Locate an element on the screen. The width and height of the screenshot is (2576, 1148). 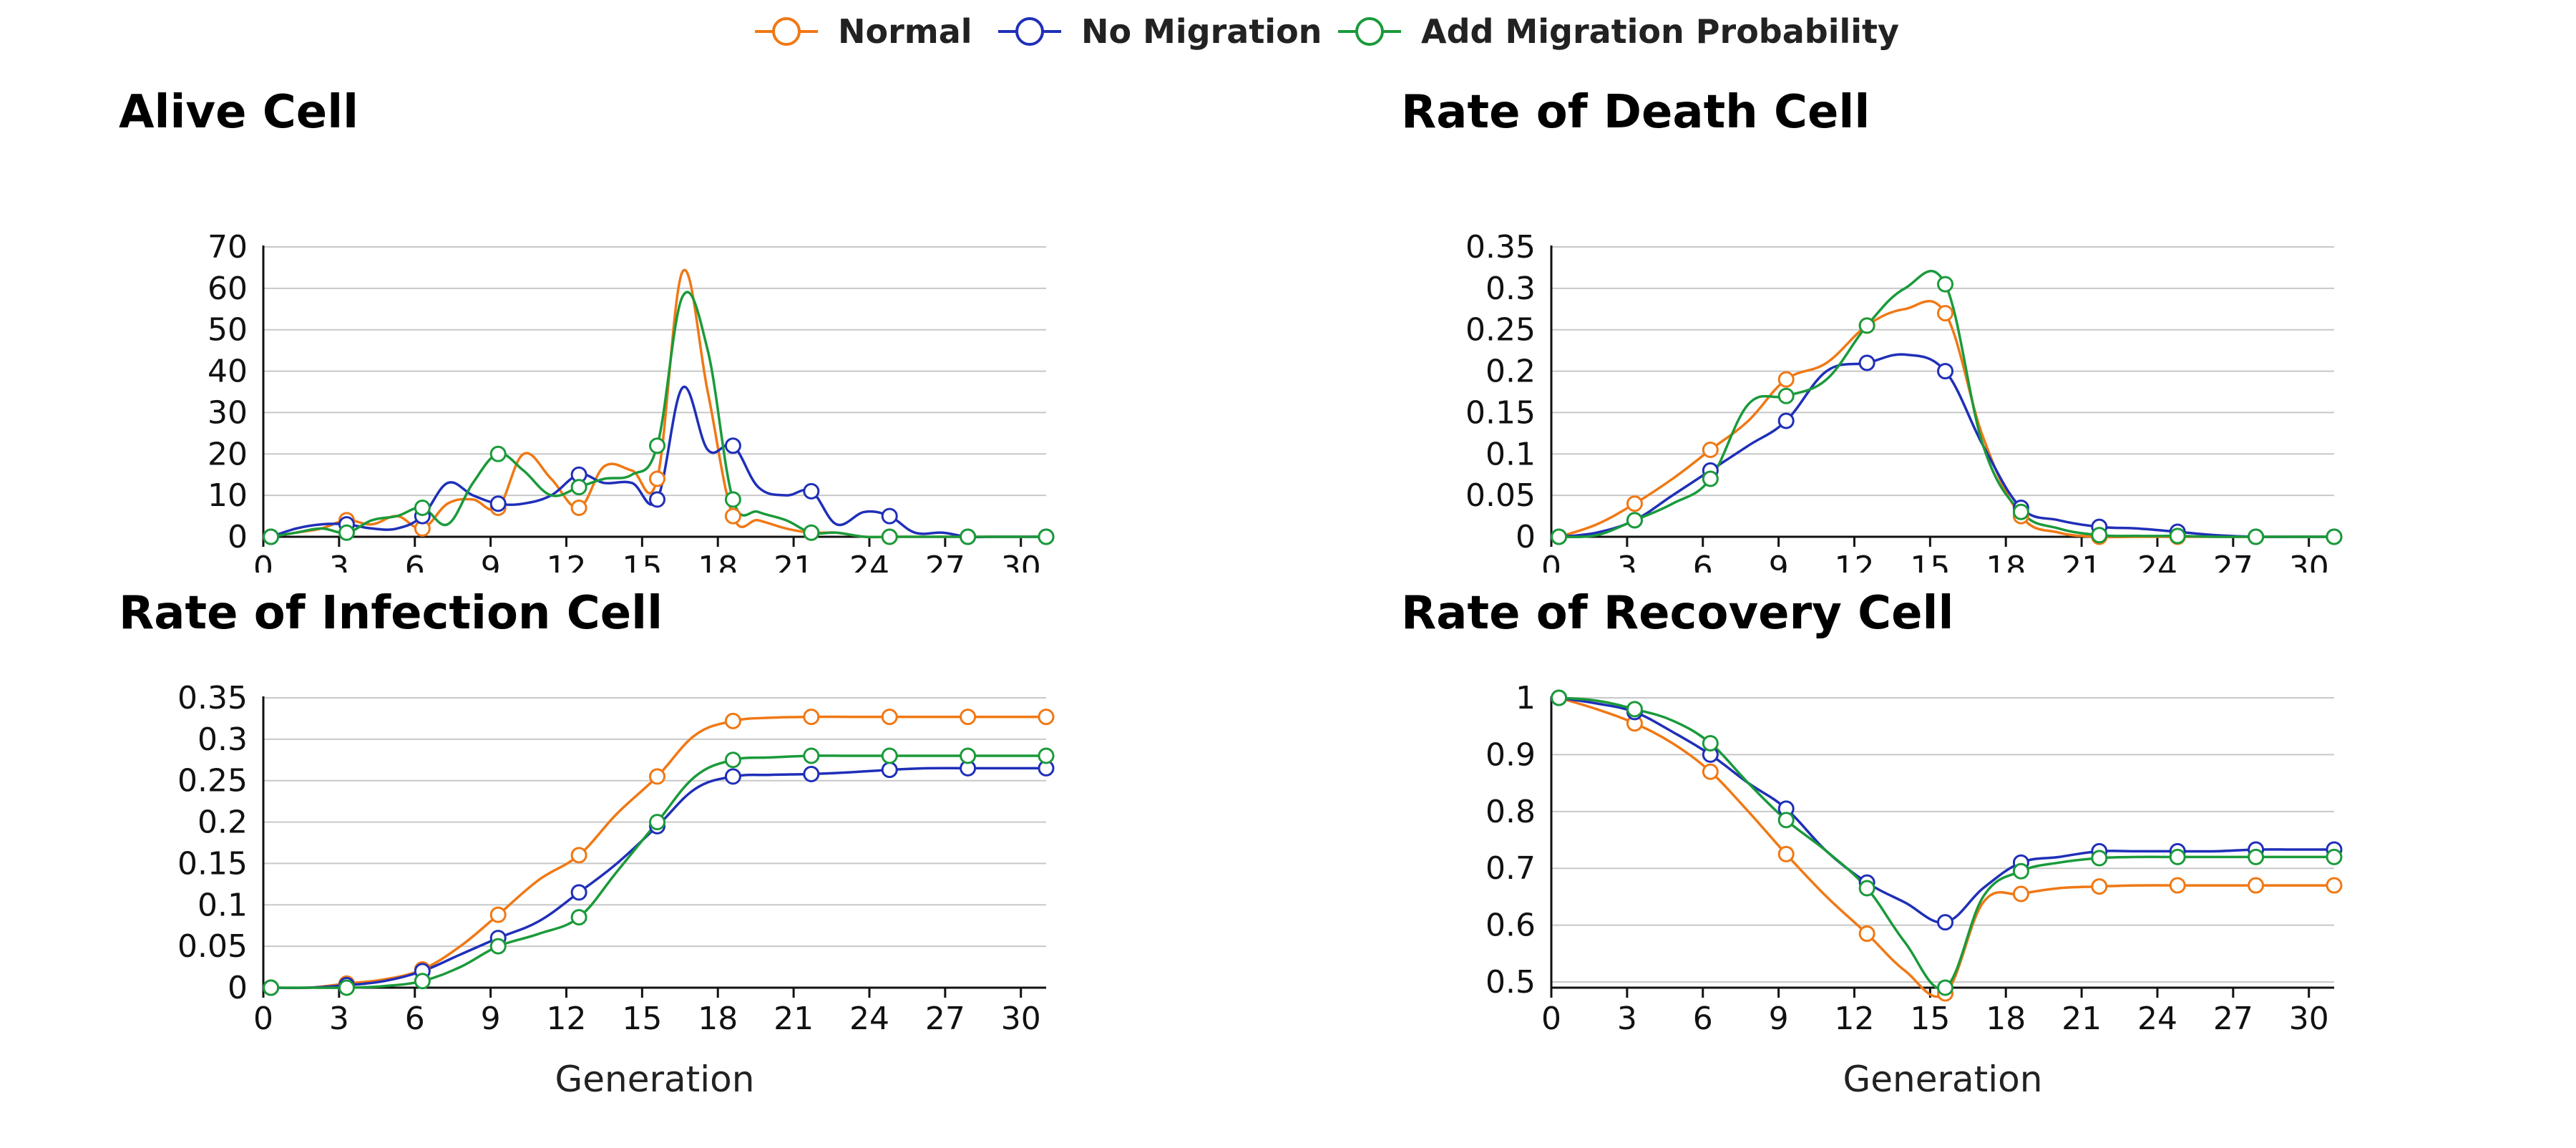
x-axis-label: Generation is located at coordinates (655, 1080).